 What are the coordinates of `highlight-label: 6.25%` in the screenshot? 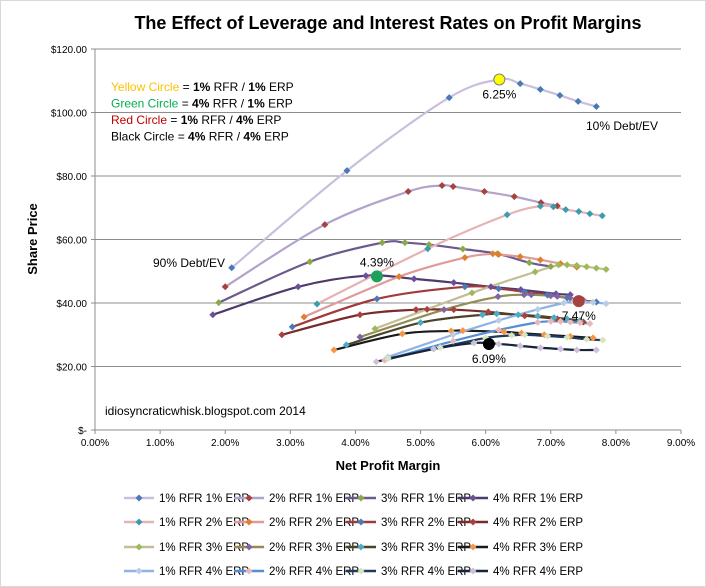 It's located at (499, 94).